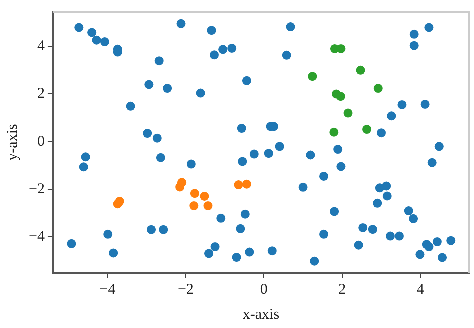 This screenshot has width=474, height=328. I want to click on x-tick-label: 0, so click(264, 290).